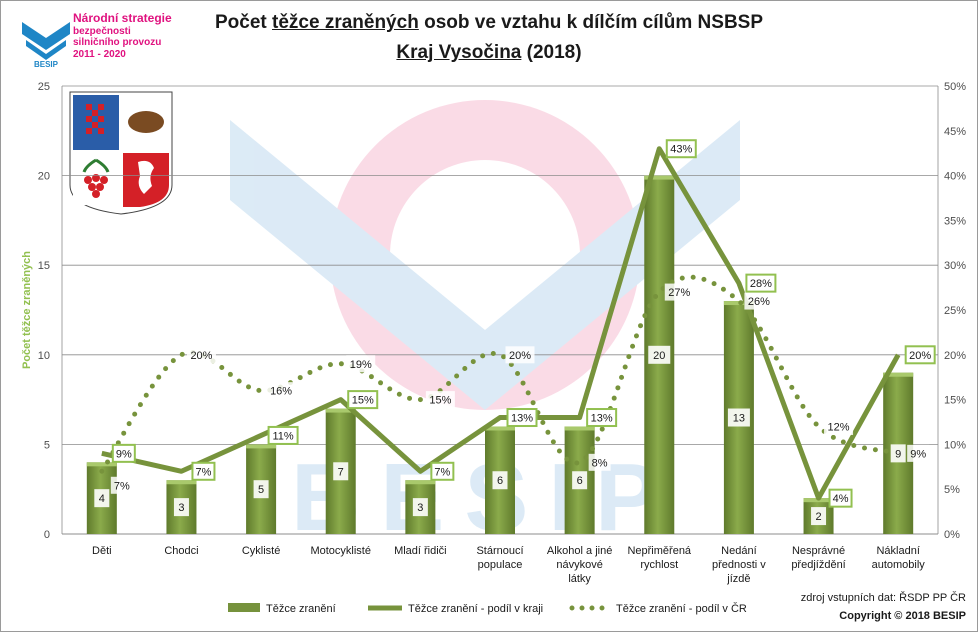  Describe the element at coordinates (955, 177) in the screenshot. I see `y2-tick-label: 40%` at that location.